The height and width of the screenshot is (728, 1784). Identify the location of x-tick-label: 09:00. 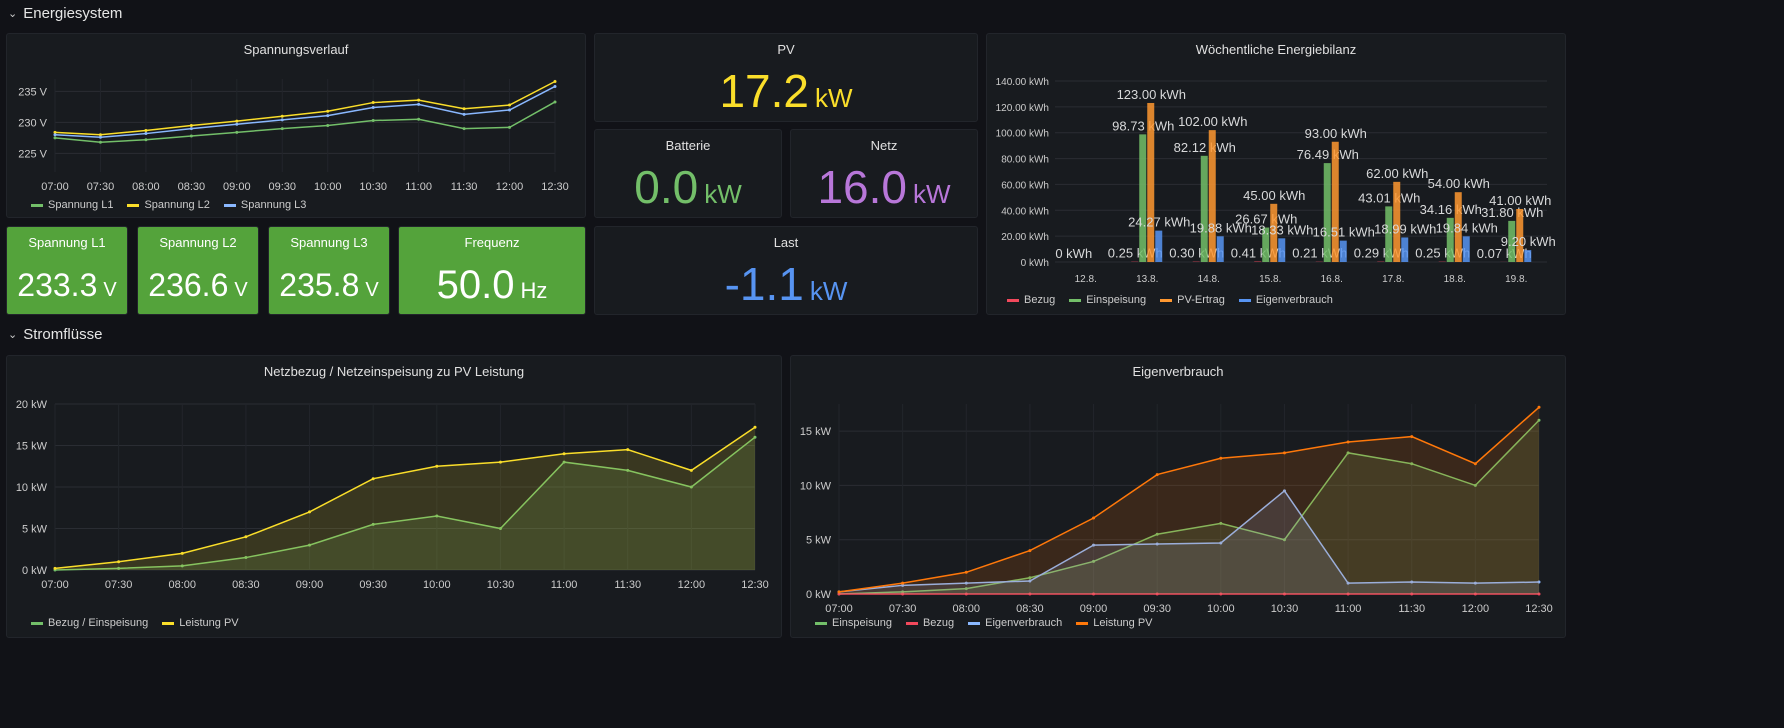
(310, 585).